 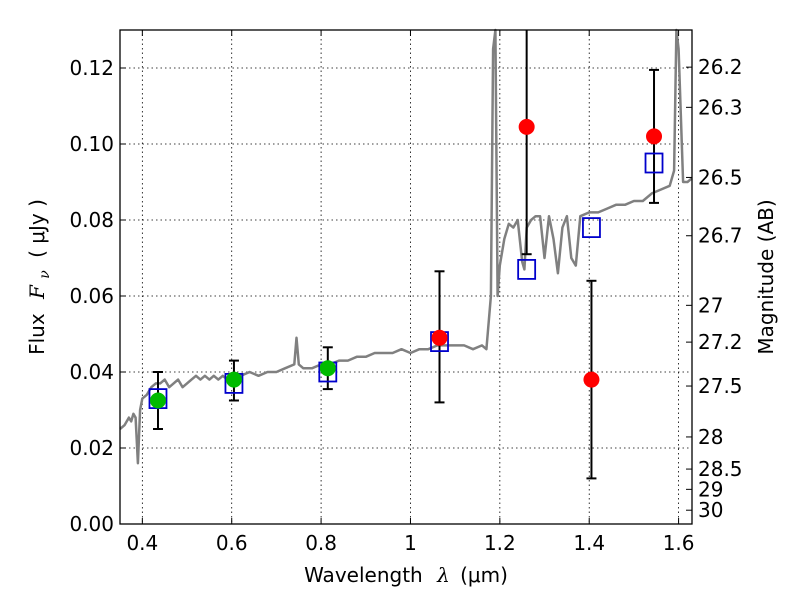 I want to click on y-tick-label: 0.06, so click(x=91, y=296).